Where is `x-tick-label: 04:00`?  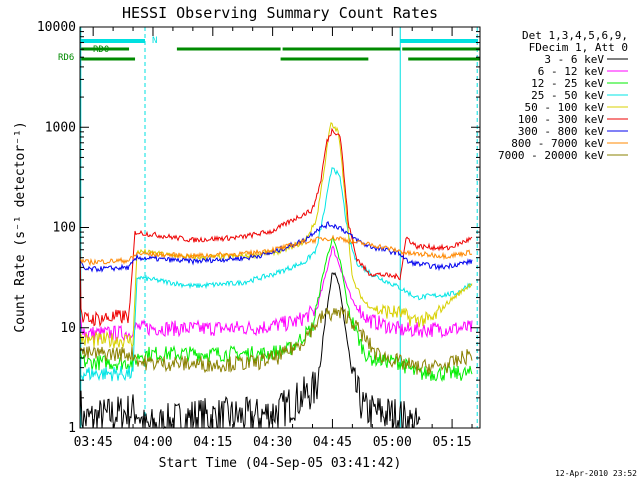 x-tick-label: 04:00 is located at coordinates (152, 442).